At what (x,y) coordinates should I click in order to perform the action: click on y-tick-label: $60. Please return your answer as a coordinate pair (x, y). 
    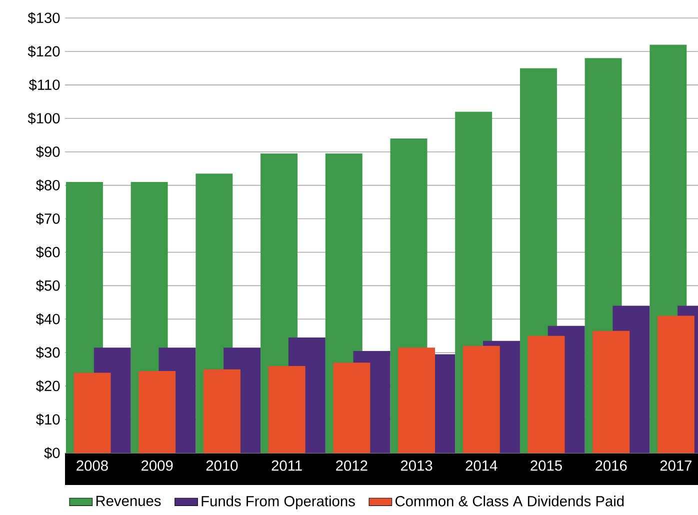
    Looking at the image, I should click on (48, 252).